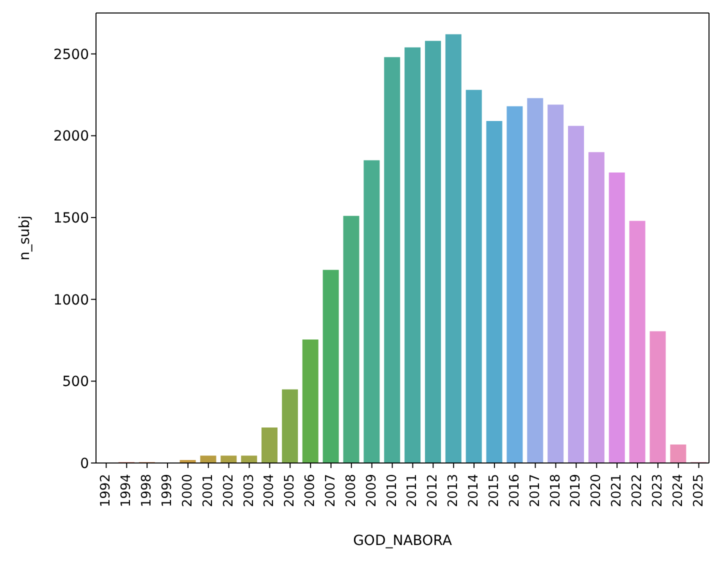  Describe the element at coordinates (71, 54) in the screenshot. I see `y-tick-label: 2500` at that location.